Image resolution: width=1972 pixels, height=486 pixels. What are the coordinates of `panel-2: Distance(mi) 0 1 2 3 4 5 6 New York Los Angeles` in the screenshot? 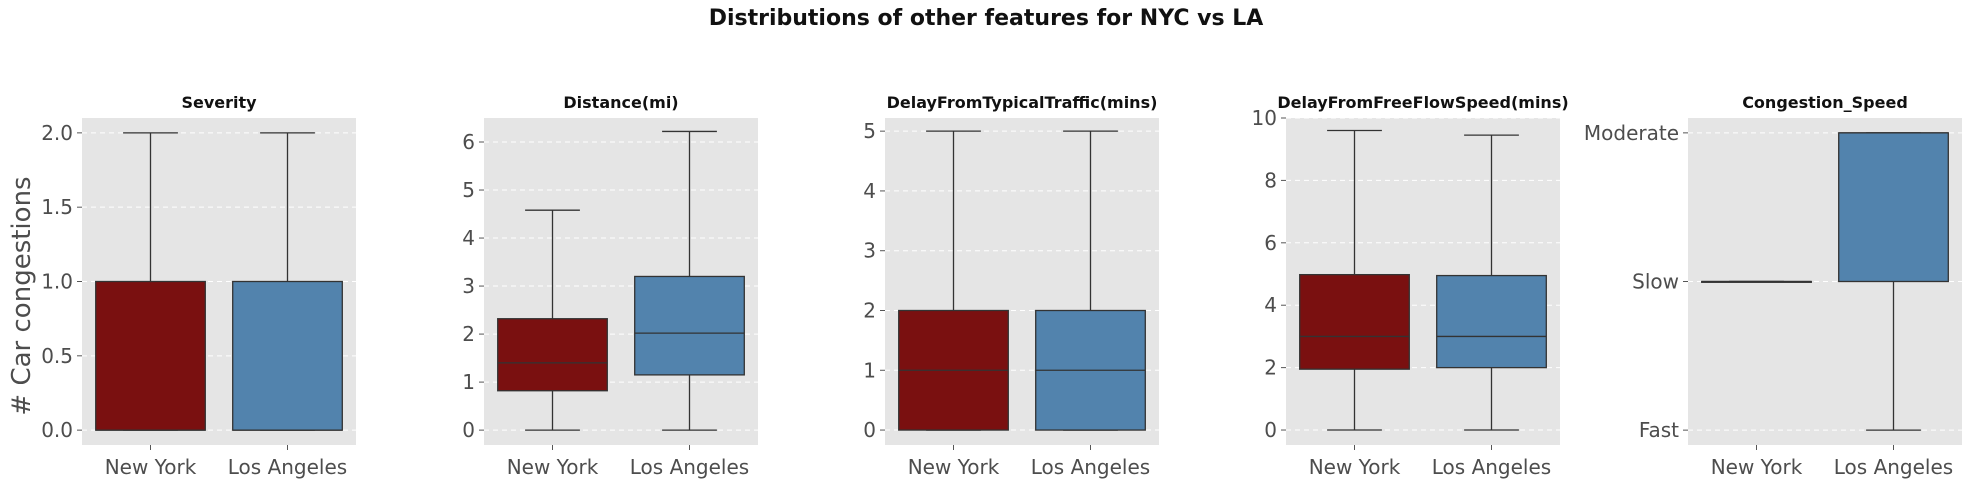 It's located at (610, 286).